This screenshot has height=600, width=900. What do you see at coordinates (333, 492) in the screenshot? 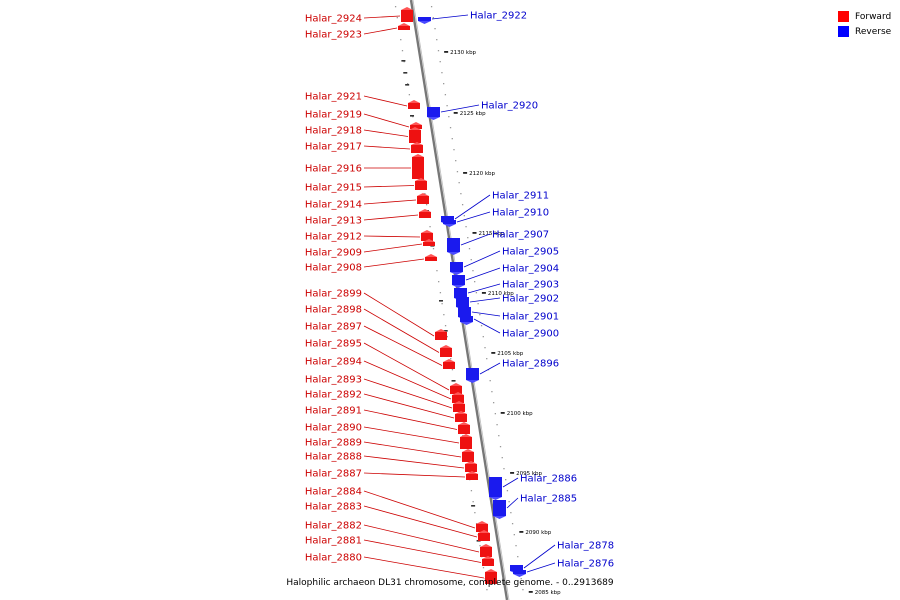
I see `forward-gene-label: Halar_2884` at bounding box center [333, 492].